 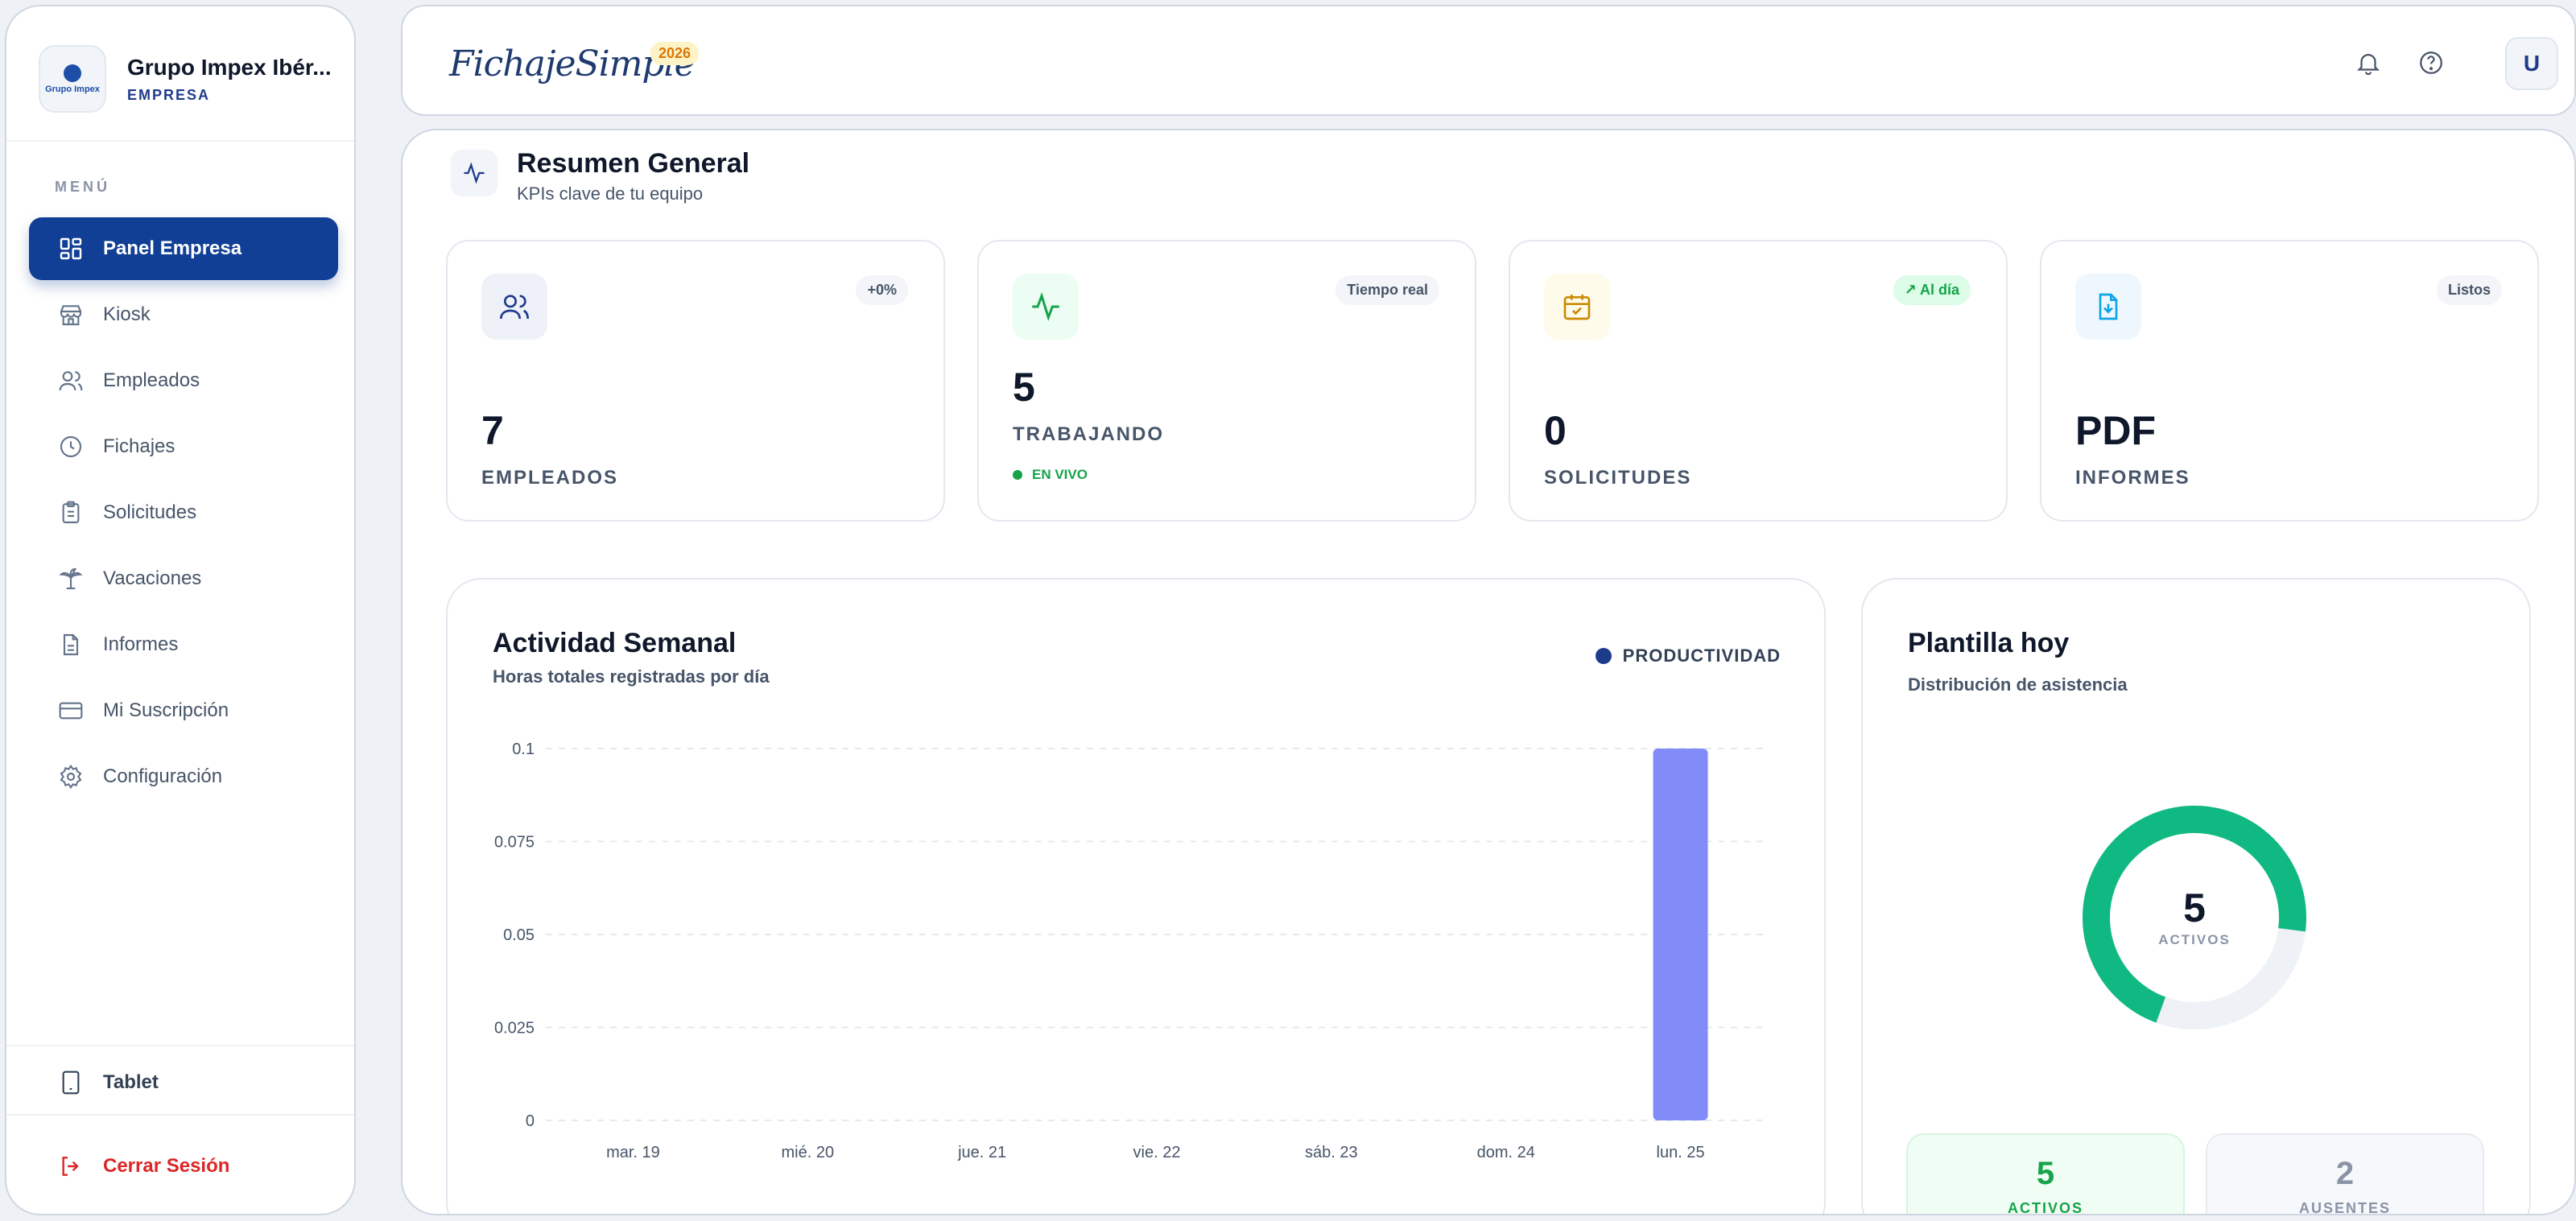 I want to click on sidebar-item-kiosk: Kiosk, so click(x=183, y=314).